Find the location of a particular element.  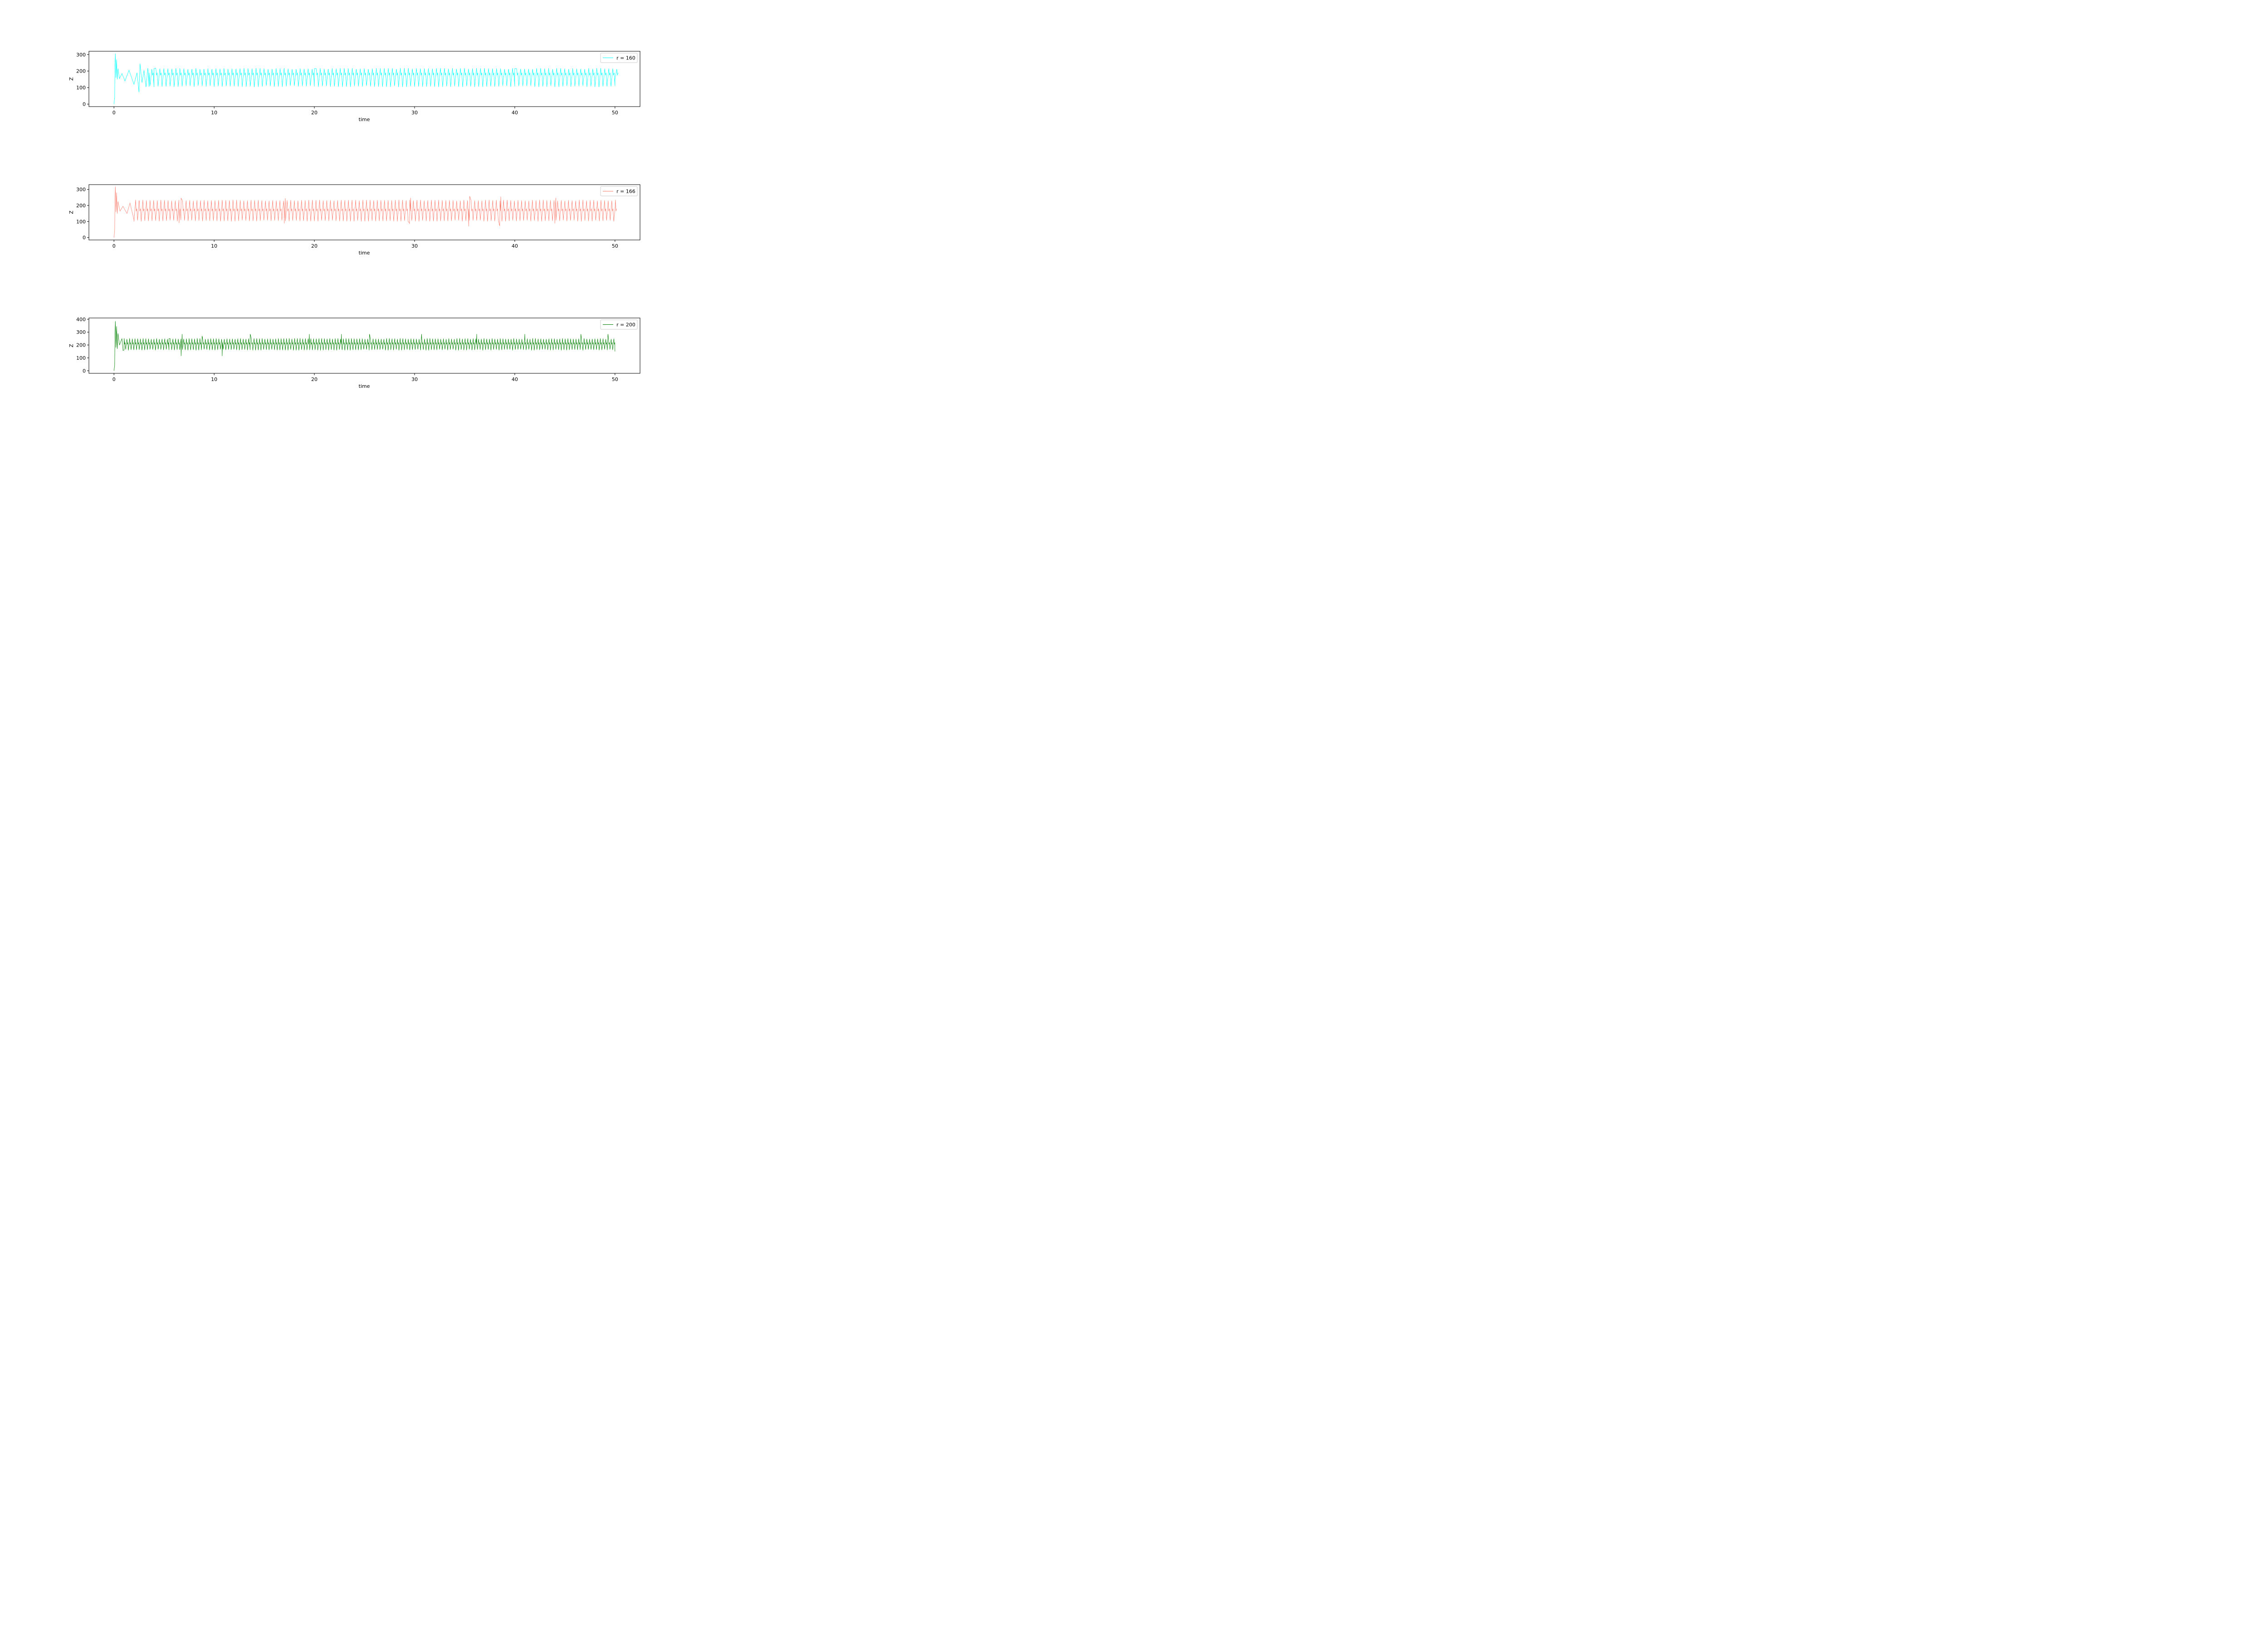

subplot-3-xtick-label: 0 is located at coordinates (114, 379).